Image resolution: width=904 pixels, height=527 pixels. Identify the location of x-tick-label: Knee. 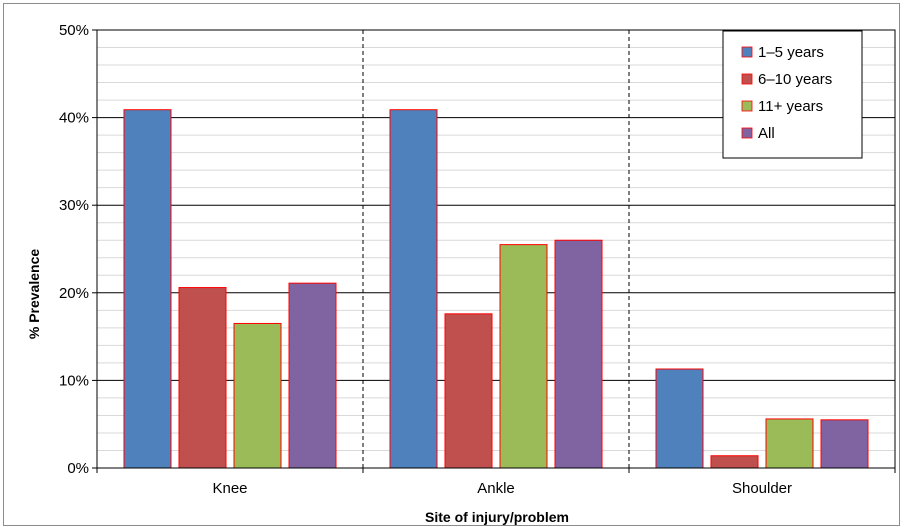
(229, 488).